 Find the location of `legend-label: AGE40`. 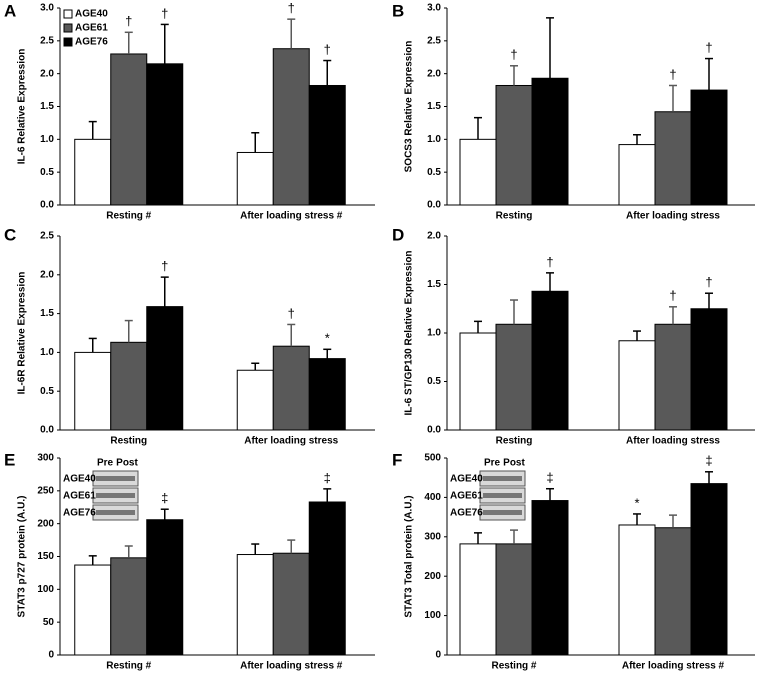

legend-label: AGE40 is located at coordinates (91, 14).